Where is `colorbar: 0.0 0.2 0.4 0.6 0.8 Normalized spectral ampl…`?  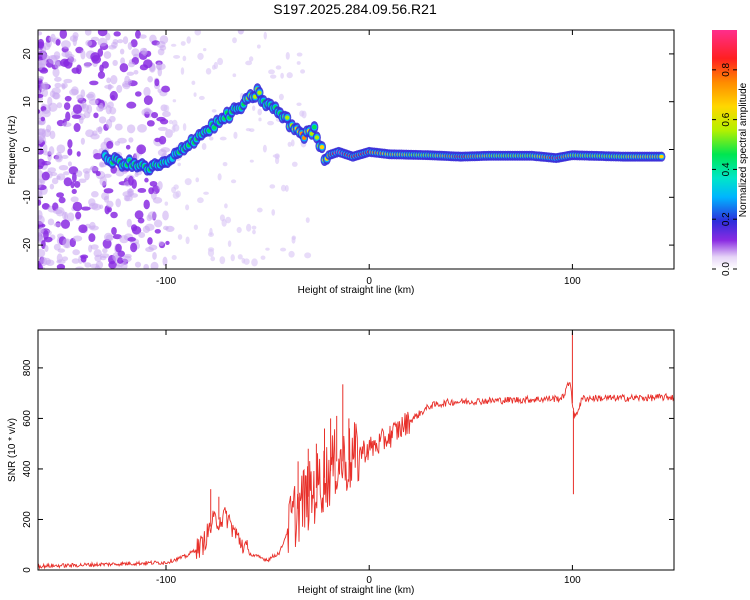 colorbar: 0.0 0.2 0.4 0.6 0.8 Normalized spectral ampl… is located at coordinates (730, 153).